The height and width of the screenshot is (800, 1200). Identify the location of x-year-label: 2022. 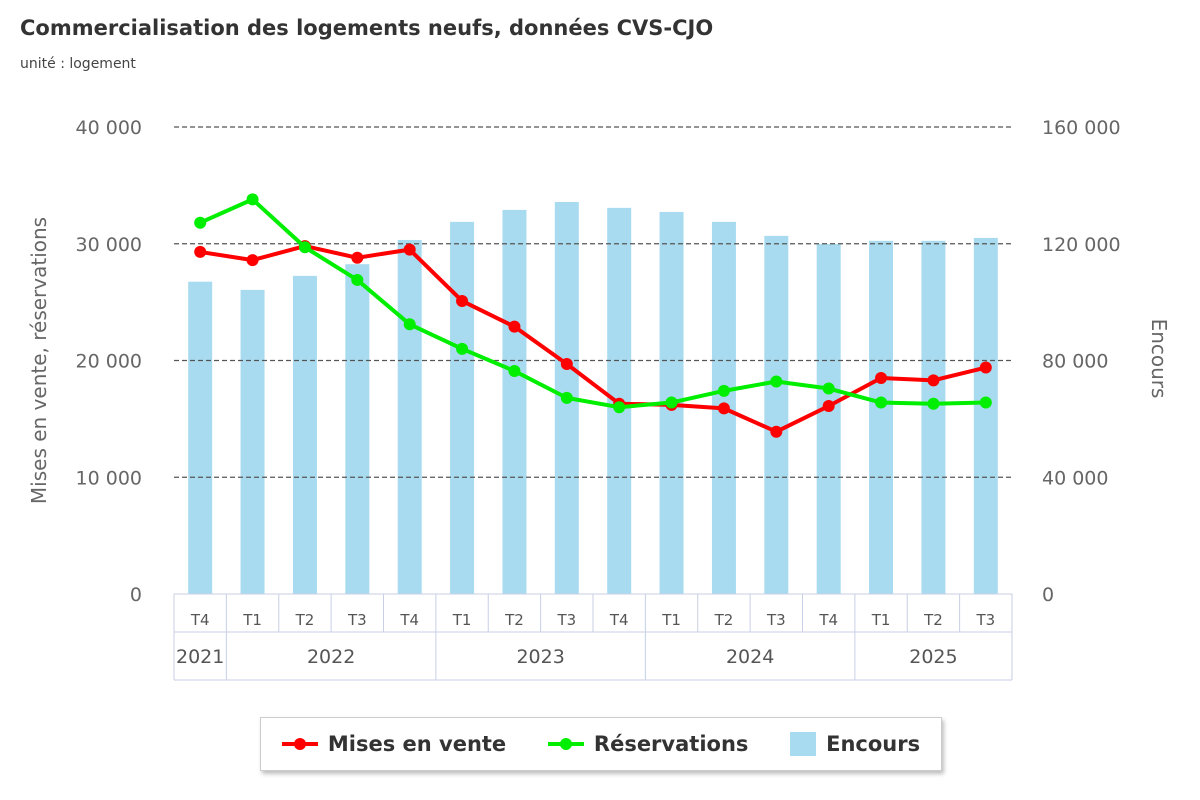
(331, 657).